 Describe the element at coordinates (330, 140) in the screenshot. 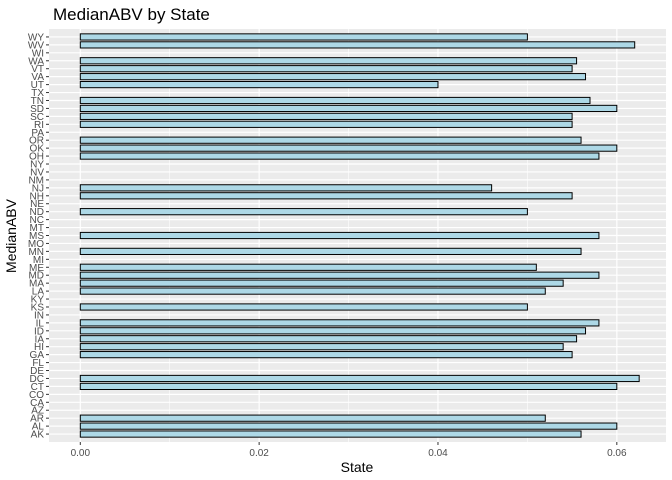

I see `bar-or` at that location.